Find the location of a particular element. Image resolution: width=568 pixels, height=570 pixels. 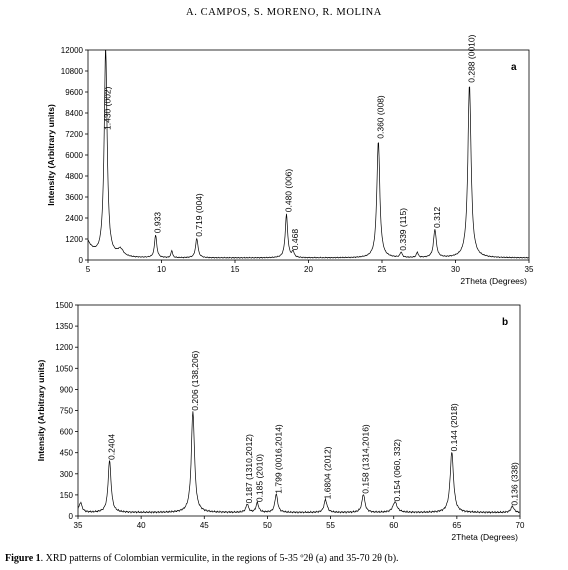

x-tick-label: 30 is located at coordinates (455, 269).